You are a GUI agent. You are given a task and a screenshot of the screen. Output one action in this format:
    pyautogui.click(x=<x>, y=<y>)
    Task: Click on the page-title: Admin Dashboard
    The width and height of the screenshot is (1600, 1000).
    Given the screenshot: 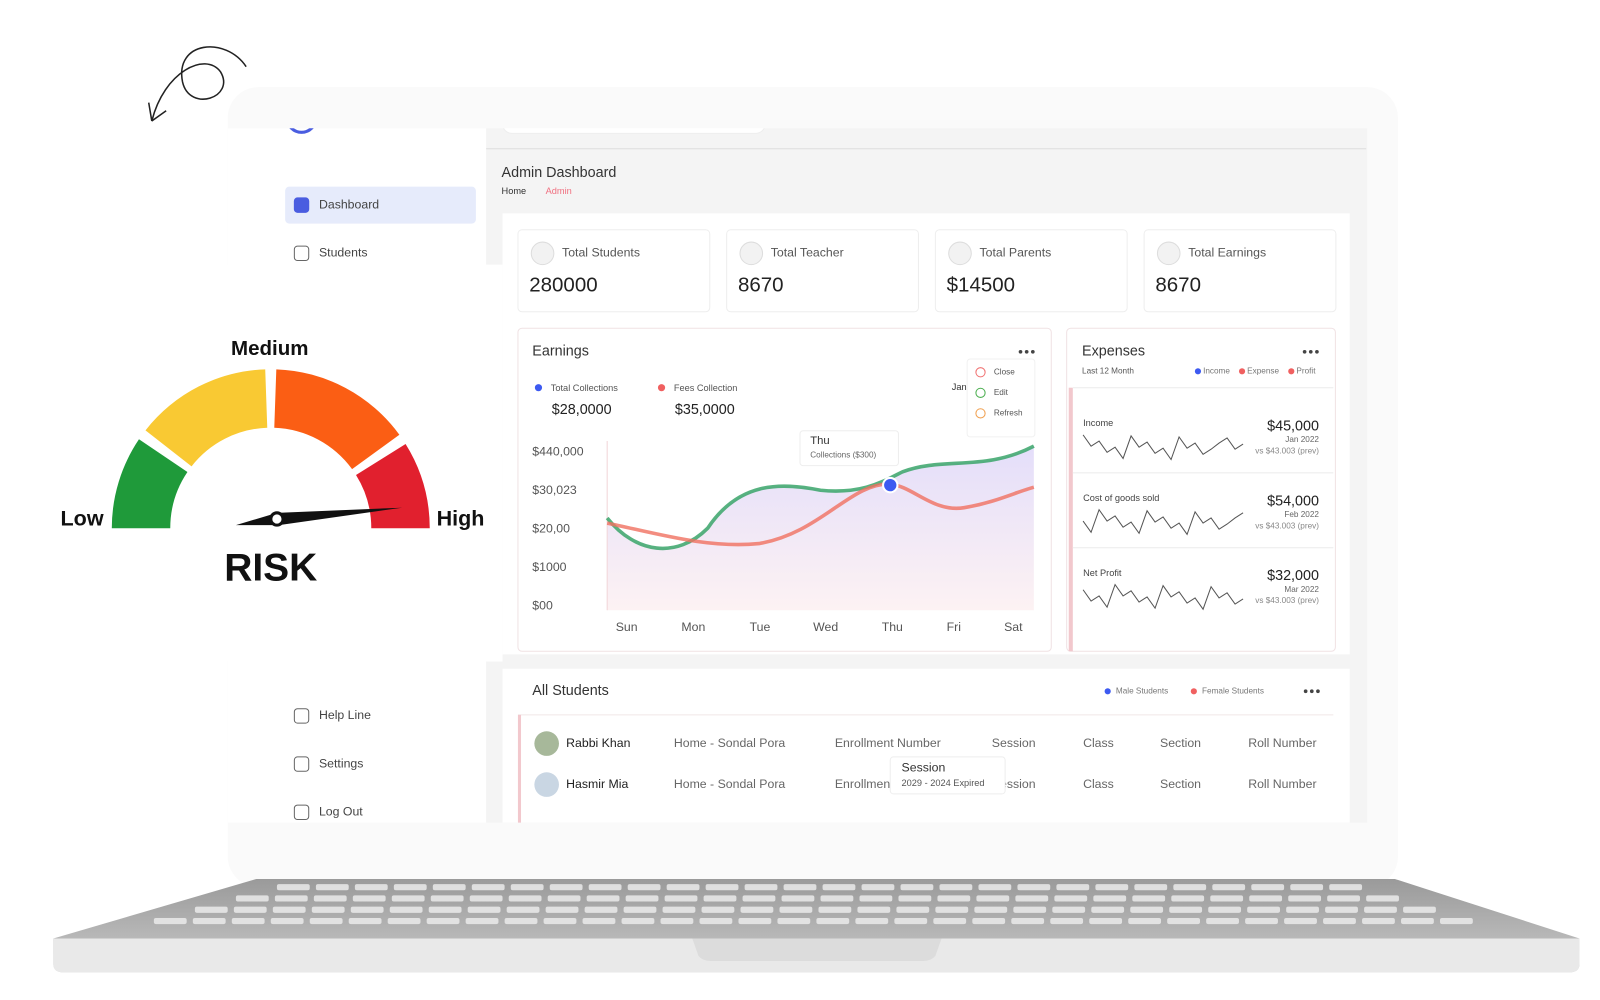 What is the action you would take?
    pyautogui.click(x=559, y=173)
    